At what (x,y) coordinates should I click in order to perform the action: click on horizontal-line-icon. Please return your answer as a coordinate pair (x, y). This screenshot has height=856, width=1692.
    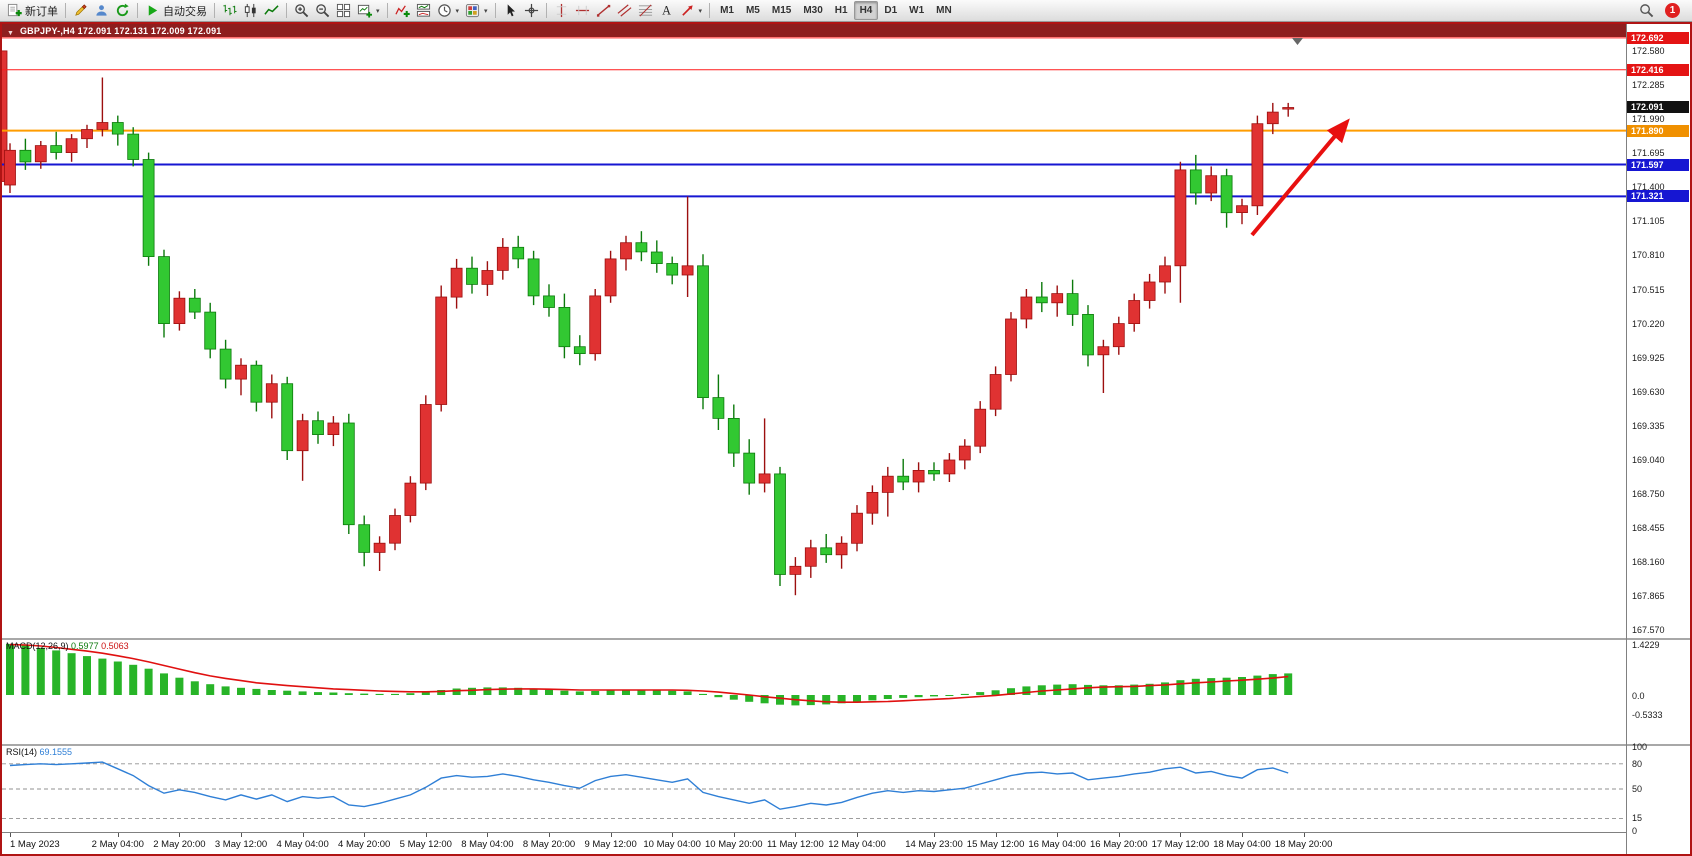
    Looking at the image, I should click on (582, 10).